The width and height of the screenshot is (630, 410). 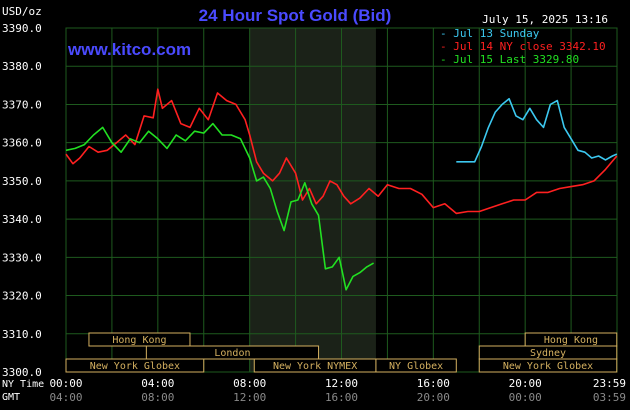 I want to click on y-tick-label: 3380.0, so click(x=22, y=66).